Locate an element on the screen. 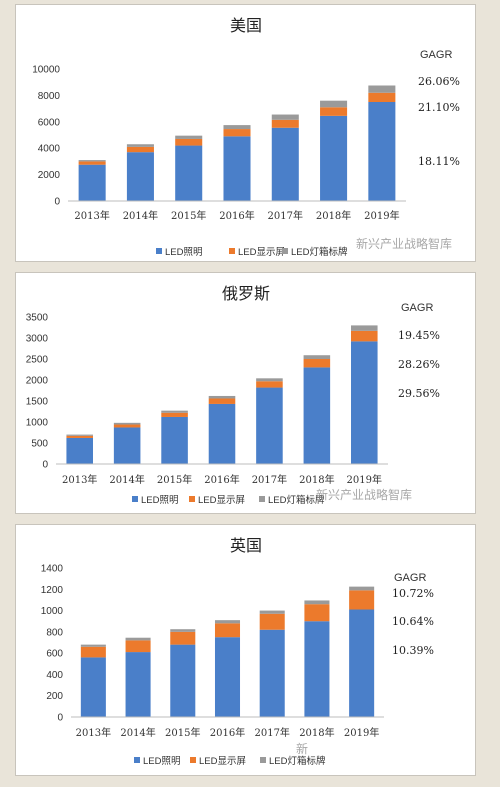 Image resolution: width=500 pixels, height=787 pixels. gagr-value-lighting: 18.11% is located at coordinates (439, 161).